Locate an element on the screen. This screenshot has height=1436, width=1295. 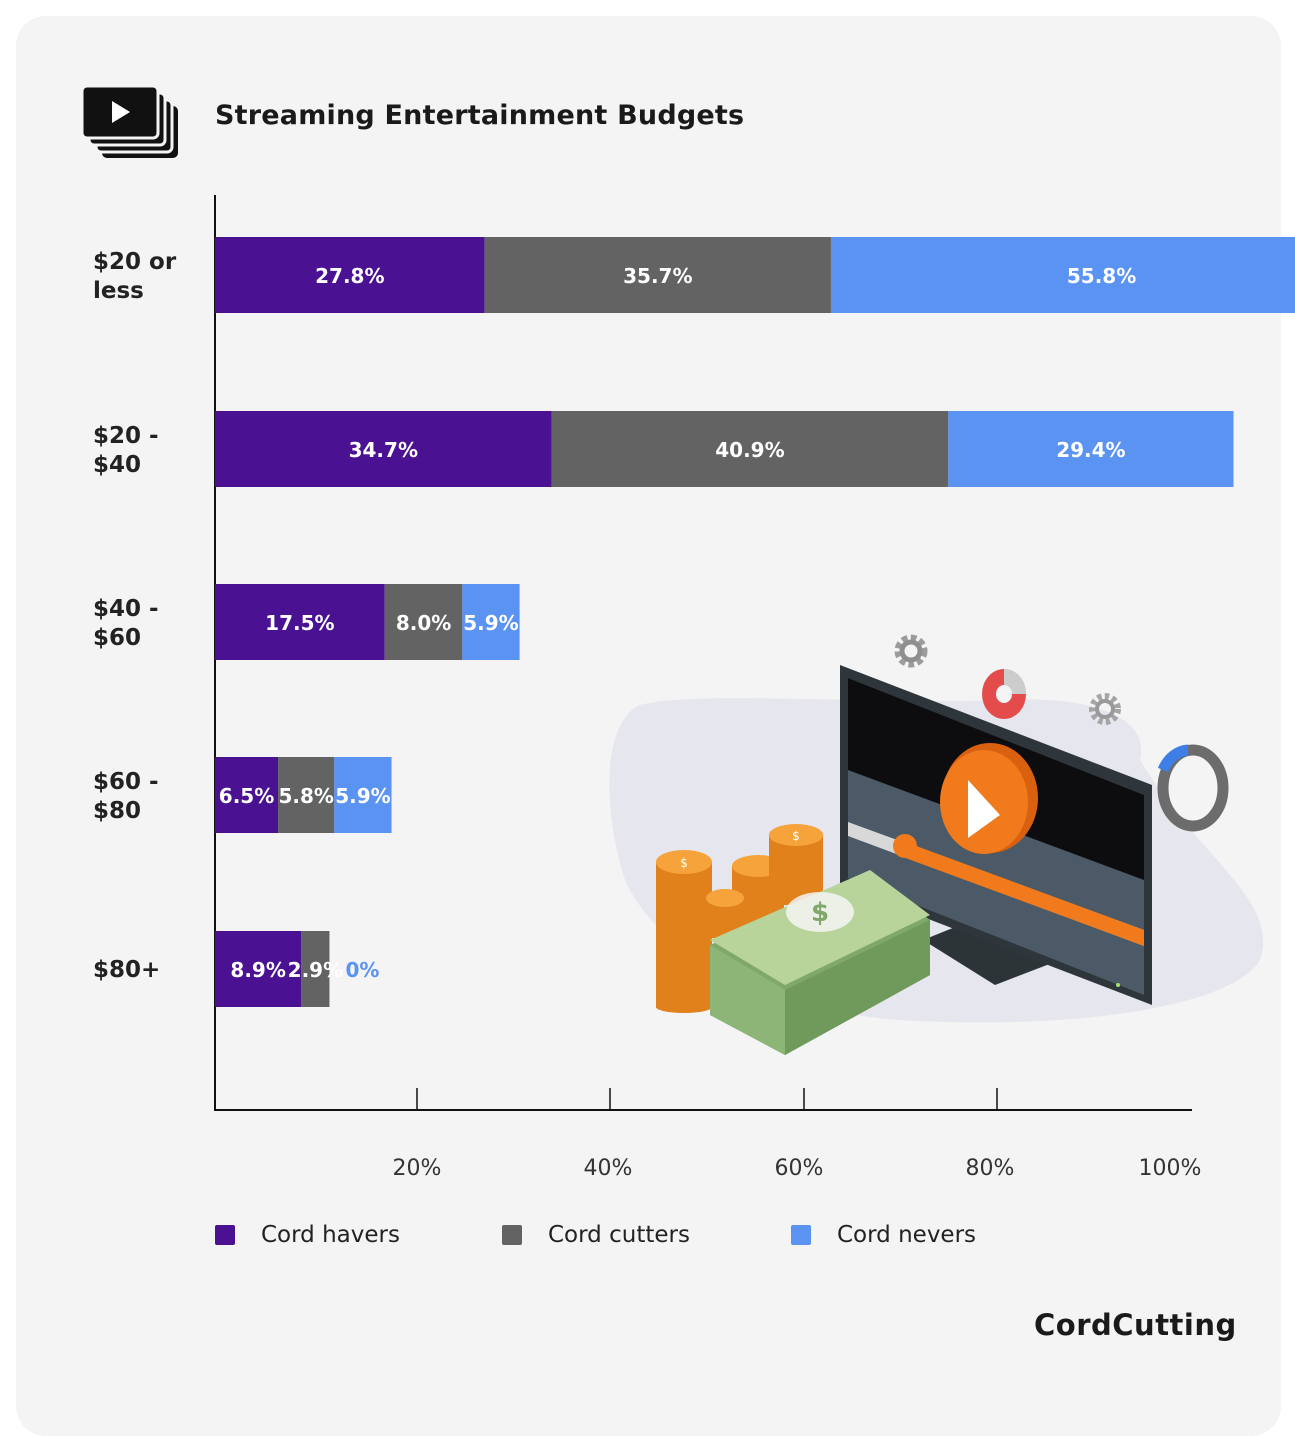
bar-value-label: 27.8% is located at coordinates (349, 276).